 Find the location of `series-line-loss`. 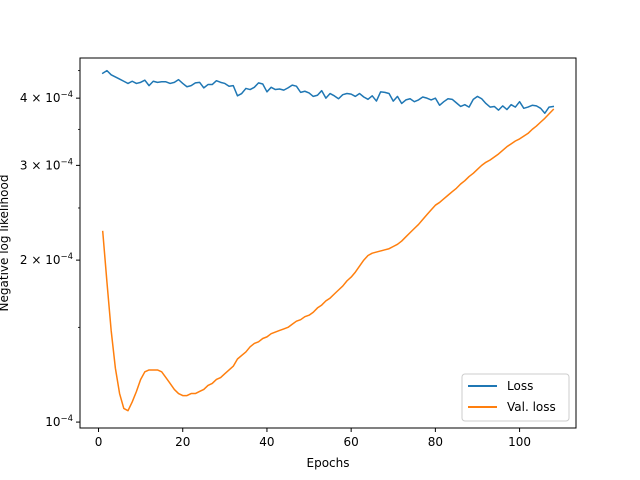

series-line-loss is located at coordinates (328, 91).